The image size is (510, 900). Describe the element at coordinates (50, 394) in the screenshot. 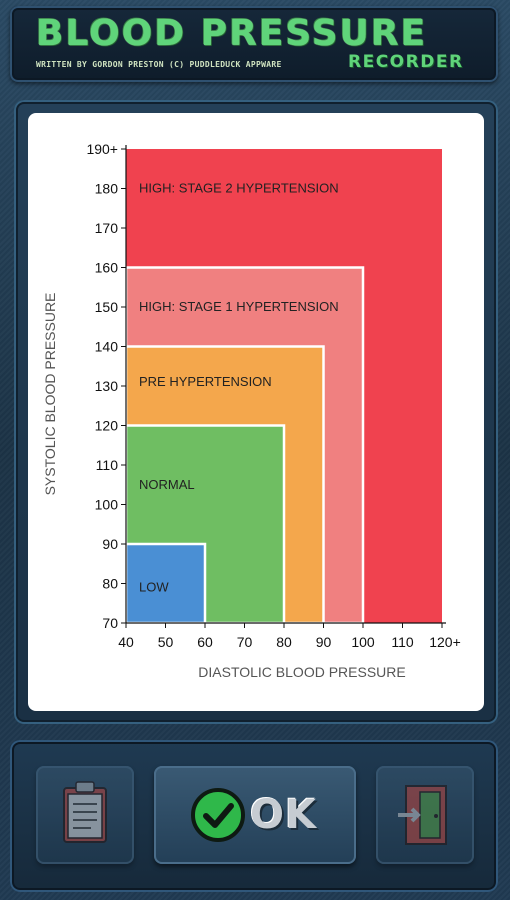

I see `y-axis-title: SYSTOLIC BLOOD PRESSURE` at that location.